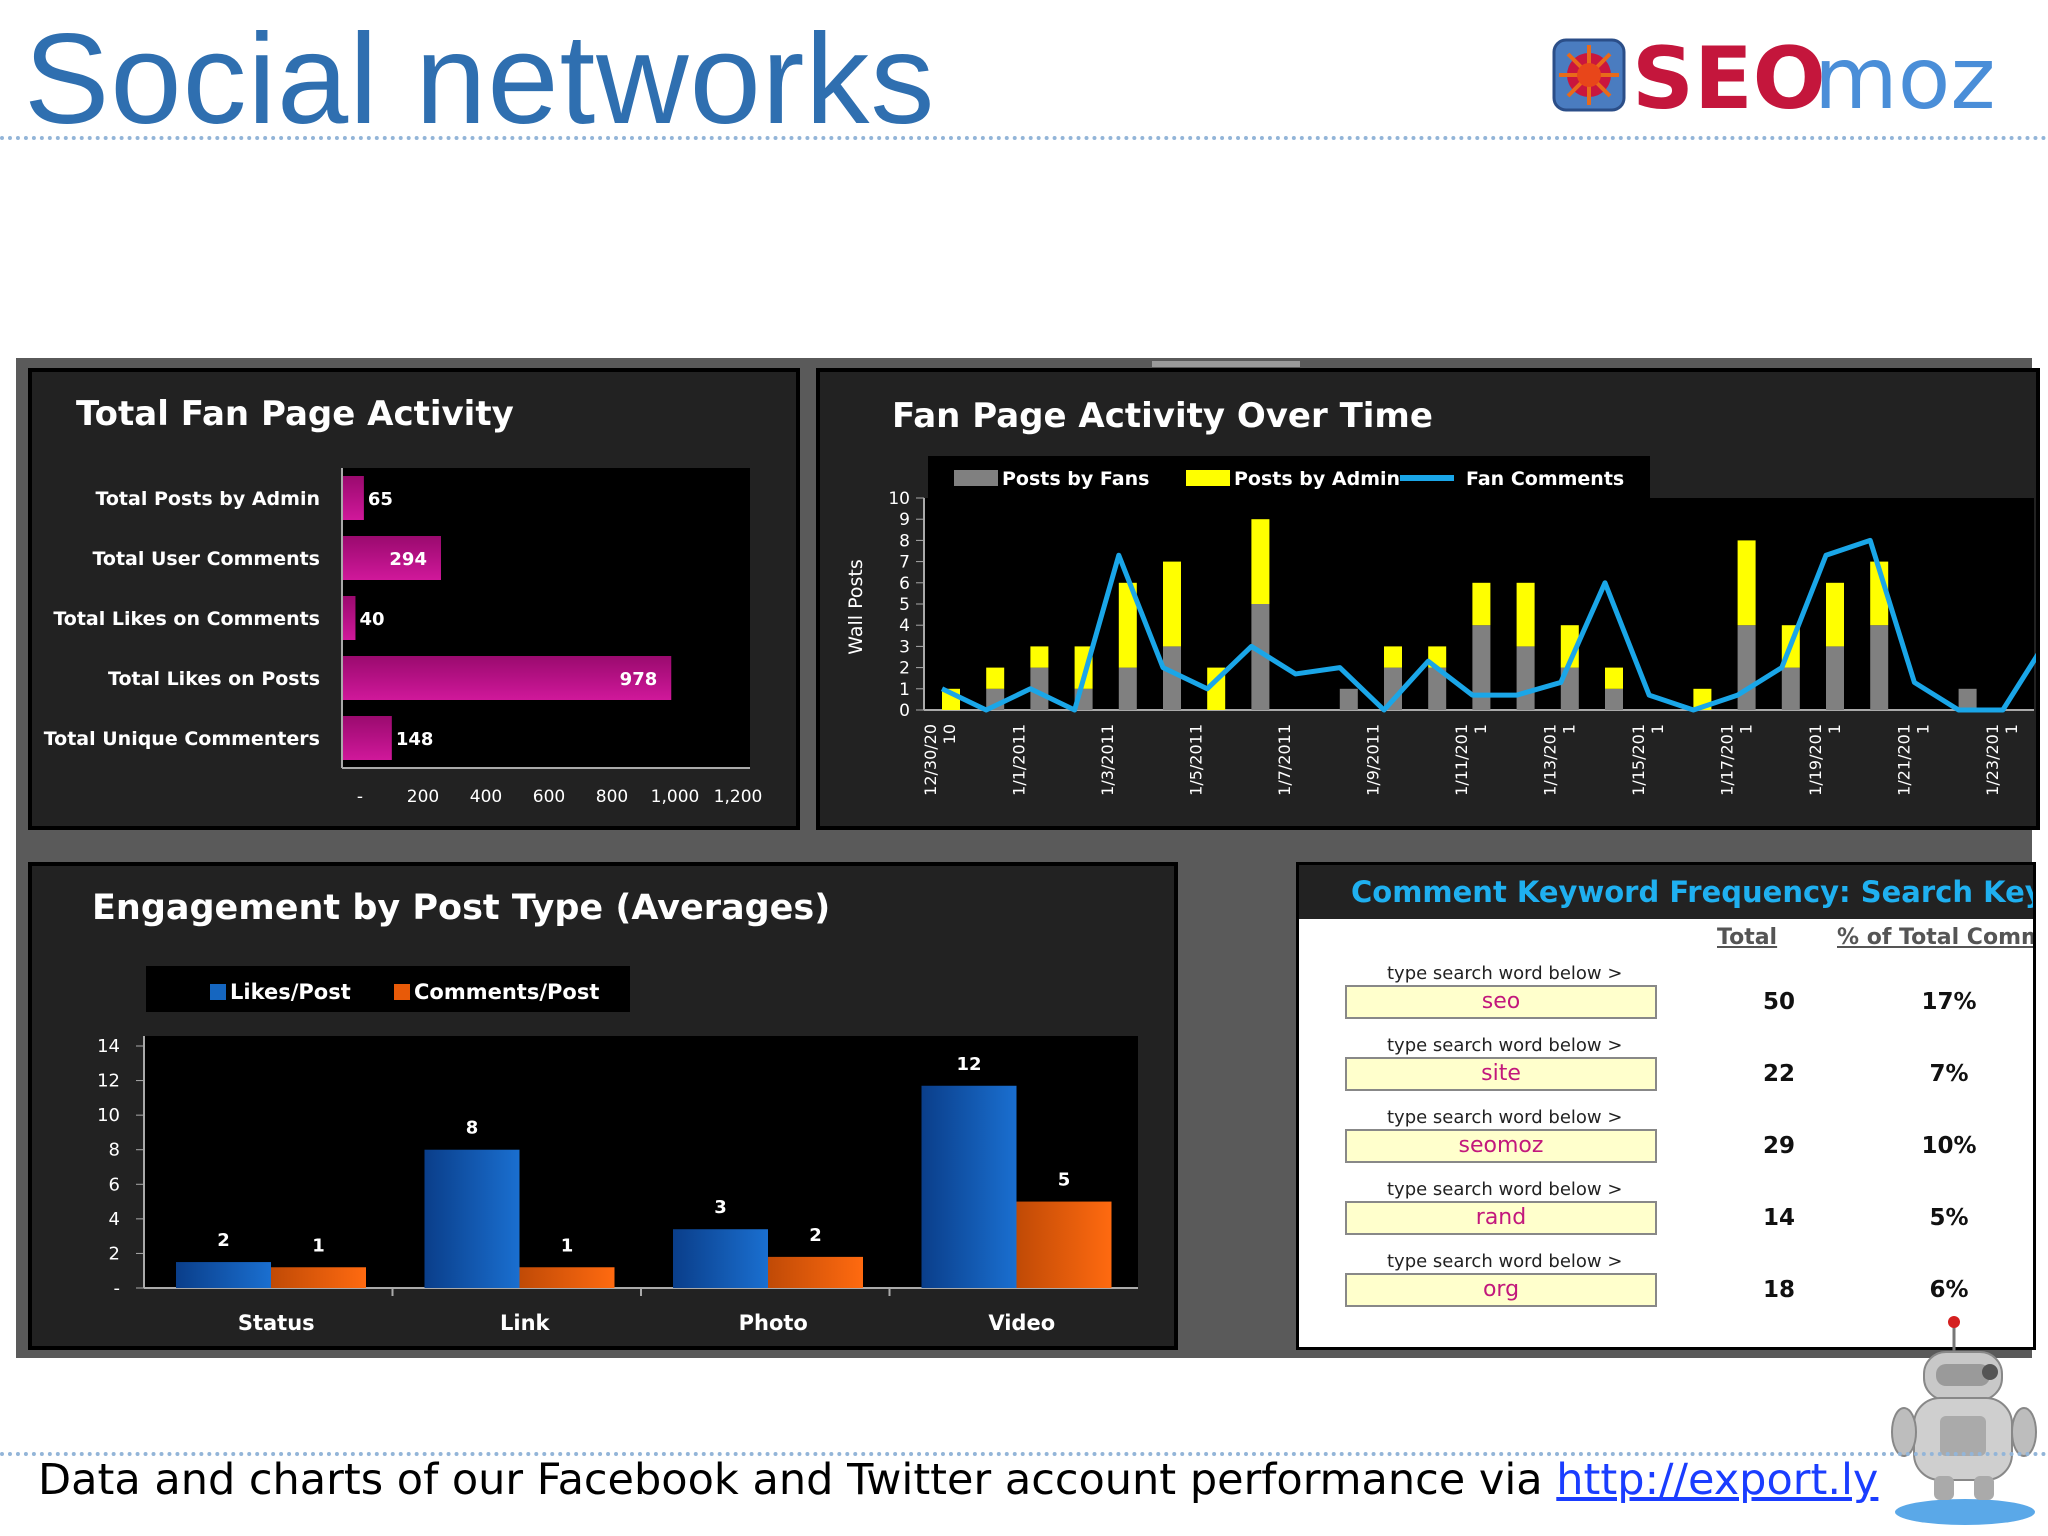 The height and width of the screenshot is (1536, 2048). I want to click on x-tick-label: 1,200, so click(738, 797).